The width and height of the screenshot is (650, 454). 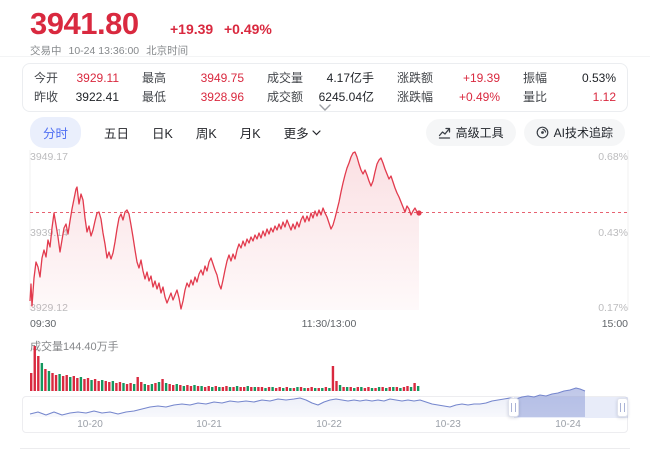 I want to click on nav-date-2: 10-21, so click(x=209, y=424).